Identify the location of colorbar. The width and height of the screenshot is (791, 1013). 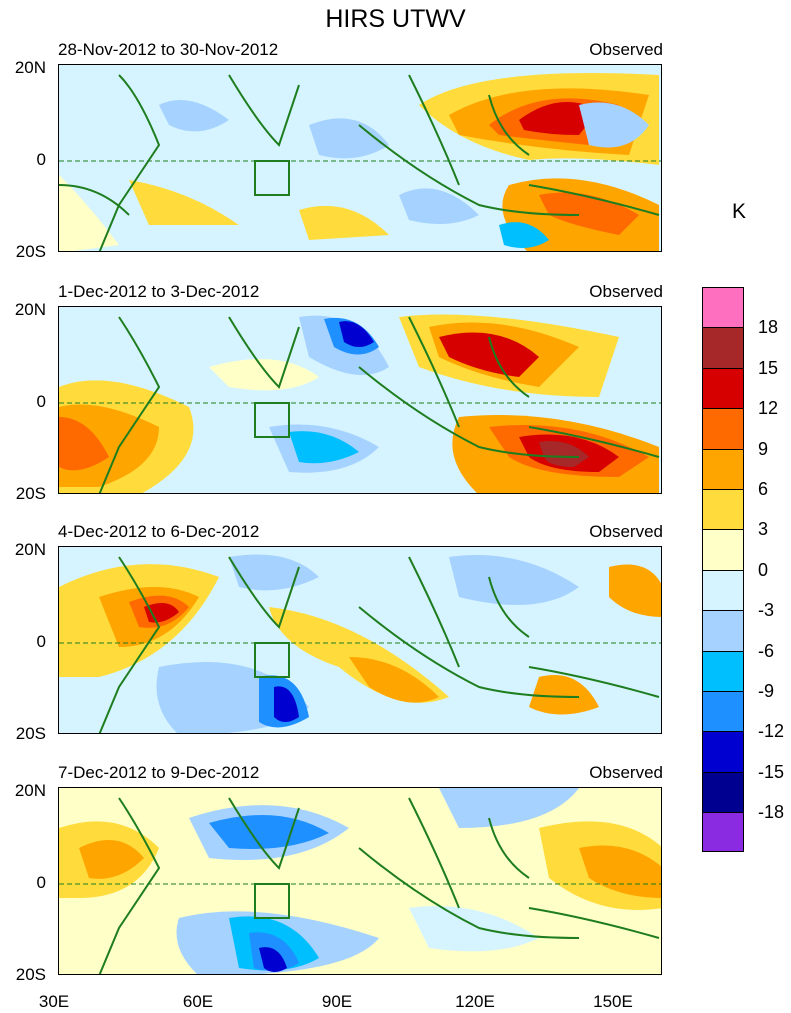
(724, 570).